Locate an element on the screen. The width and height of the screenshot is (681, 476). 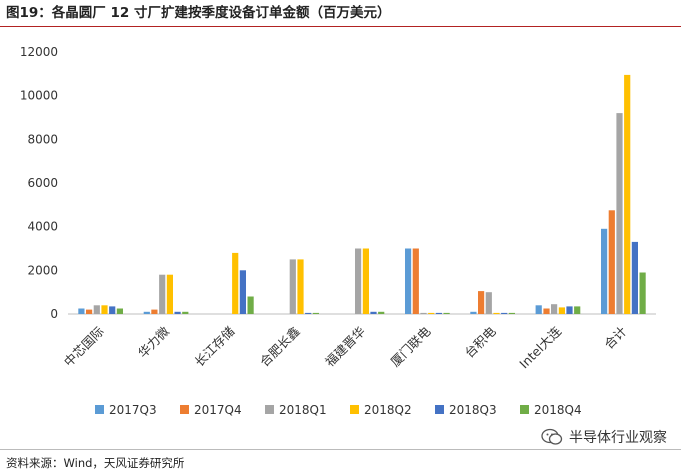
legend-swatch-2018Q1 is located at coordinates (269, 409).